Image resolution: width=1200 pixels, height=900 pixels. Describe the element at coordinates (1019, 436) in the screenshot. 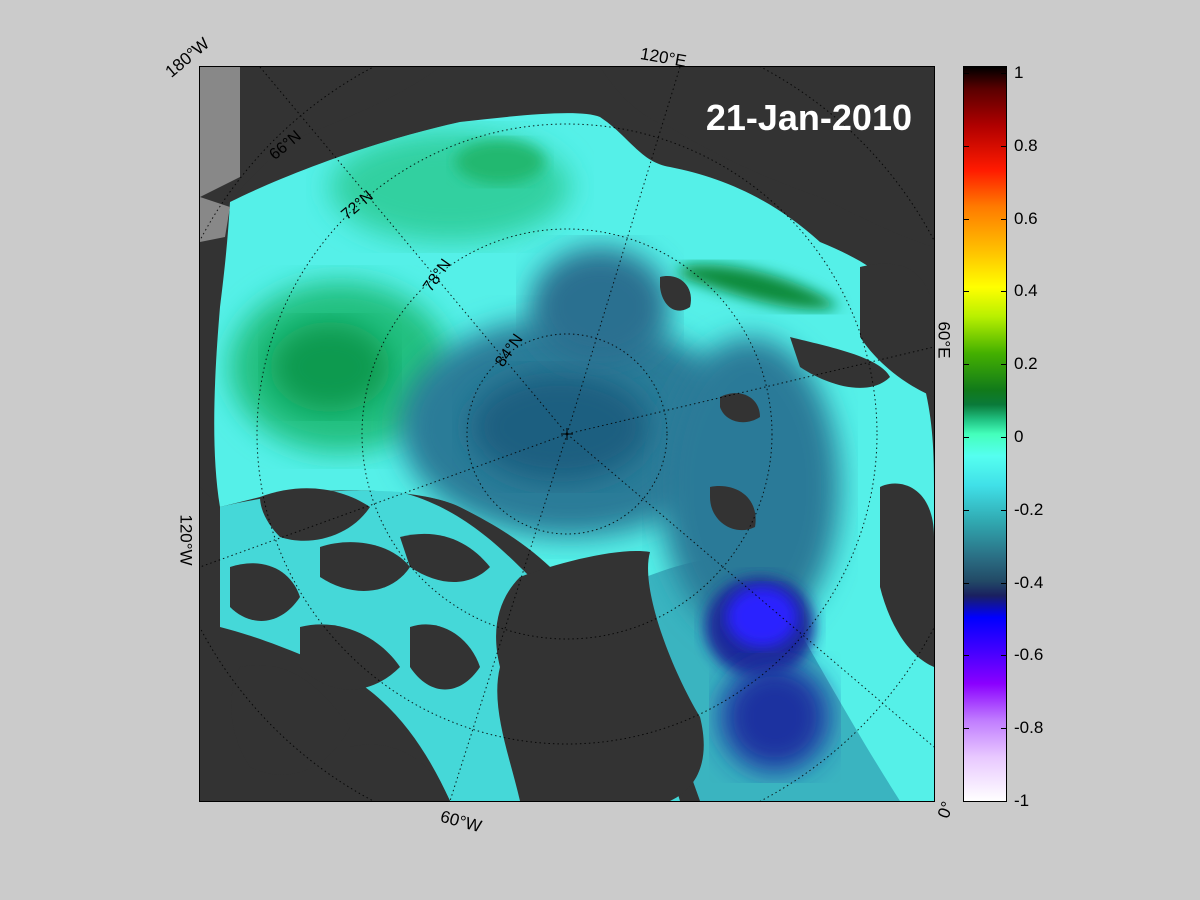

I see `colorbar-tick-label: 0` at that location.